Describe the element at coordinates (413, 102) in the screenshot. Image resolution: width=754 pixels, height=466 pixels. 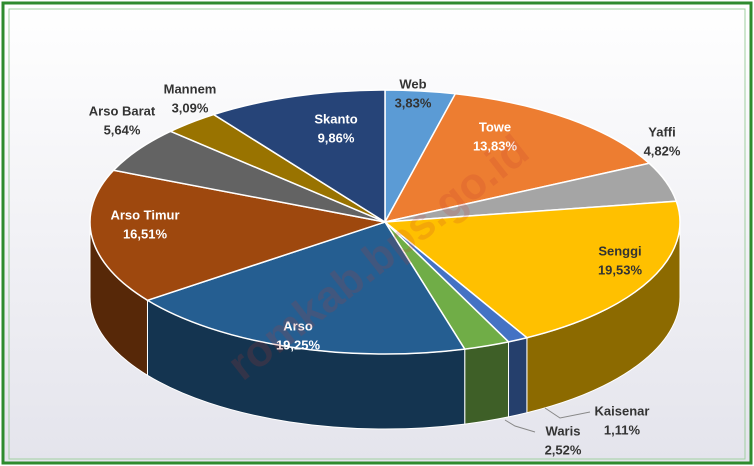
I see `label-value: 3,83%` at that location.